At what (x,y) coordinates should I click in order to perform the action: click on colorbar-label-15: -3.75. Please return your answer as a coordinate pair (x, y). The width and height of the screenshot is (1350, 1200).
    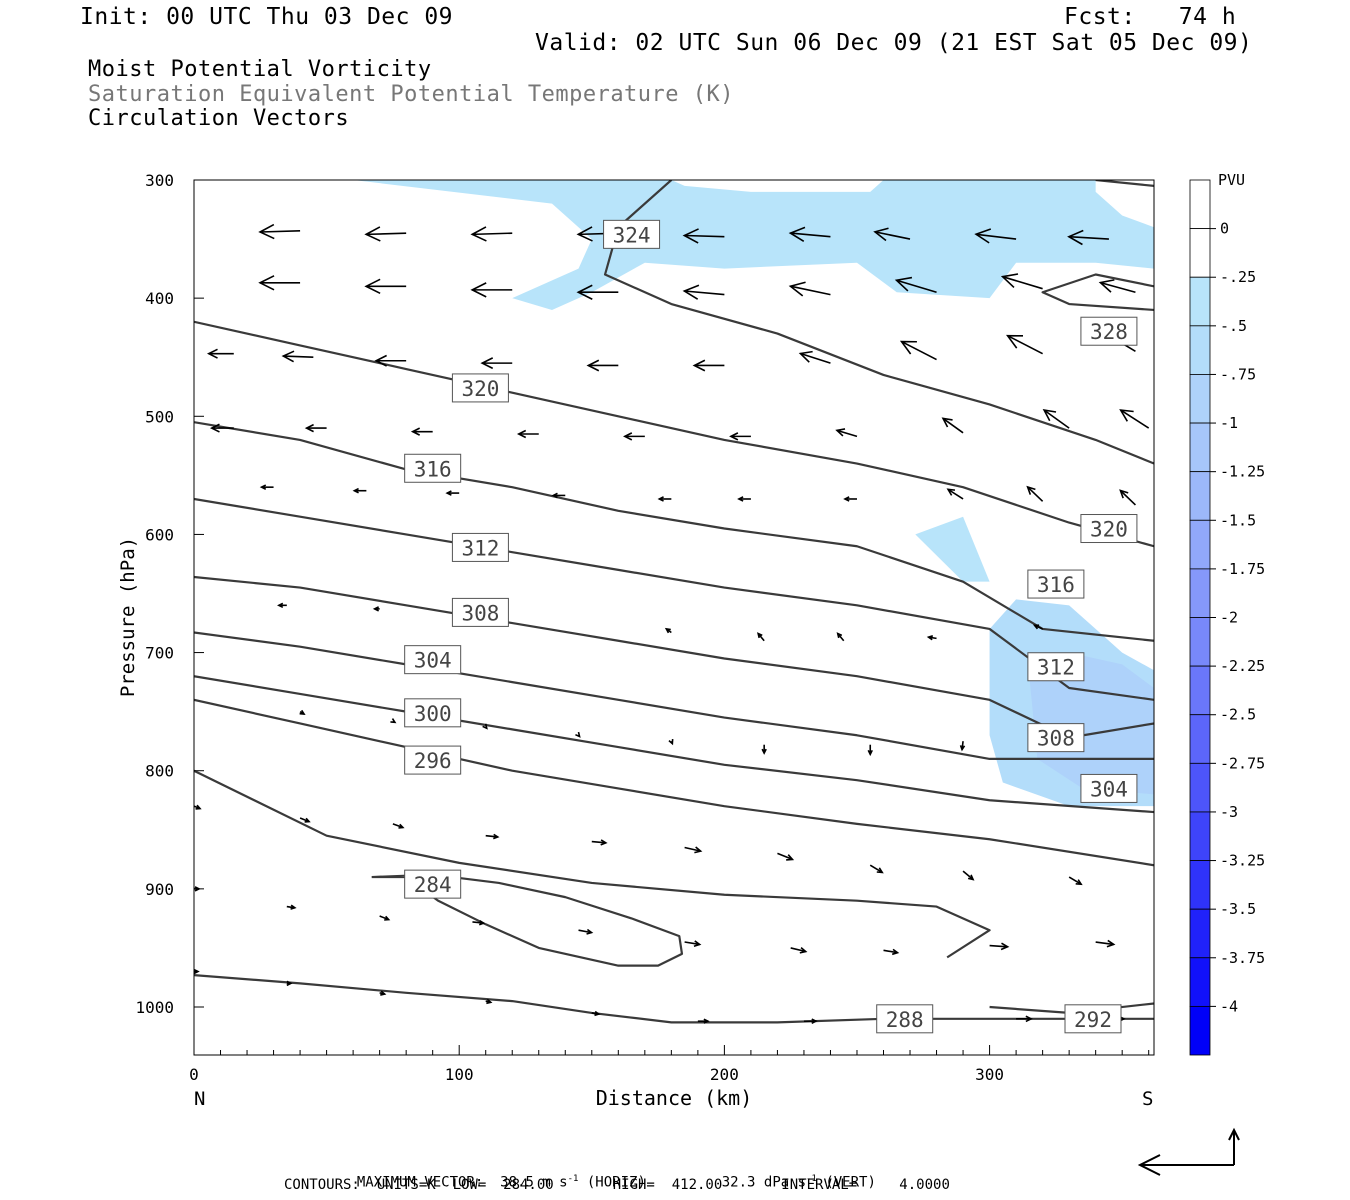
    Looking at the image, I should click on (1242, 958).